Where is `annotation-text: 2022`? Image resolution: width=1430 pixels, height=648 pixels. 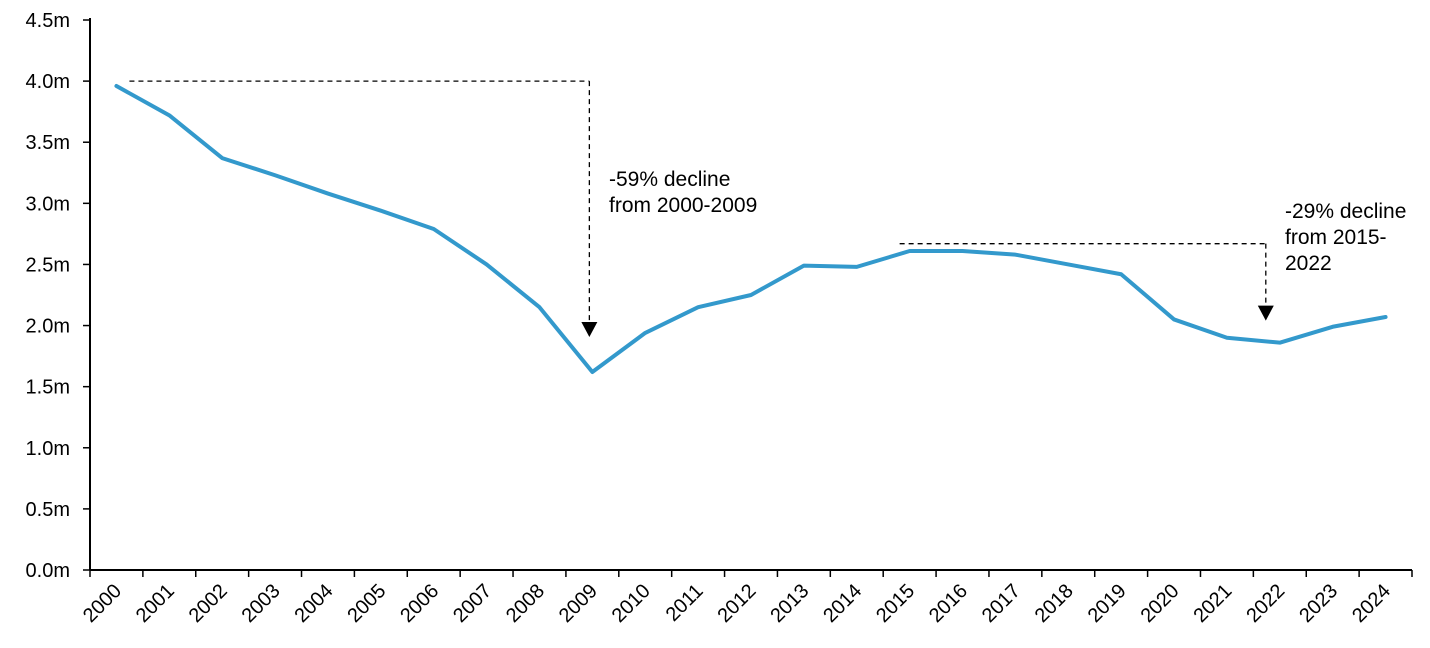 annotation-text: 2022 is located at coordinates (1308, 263).